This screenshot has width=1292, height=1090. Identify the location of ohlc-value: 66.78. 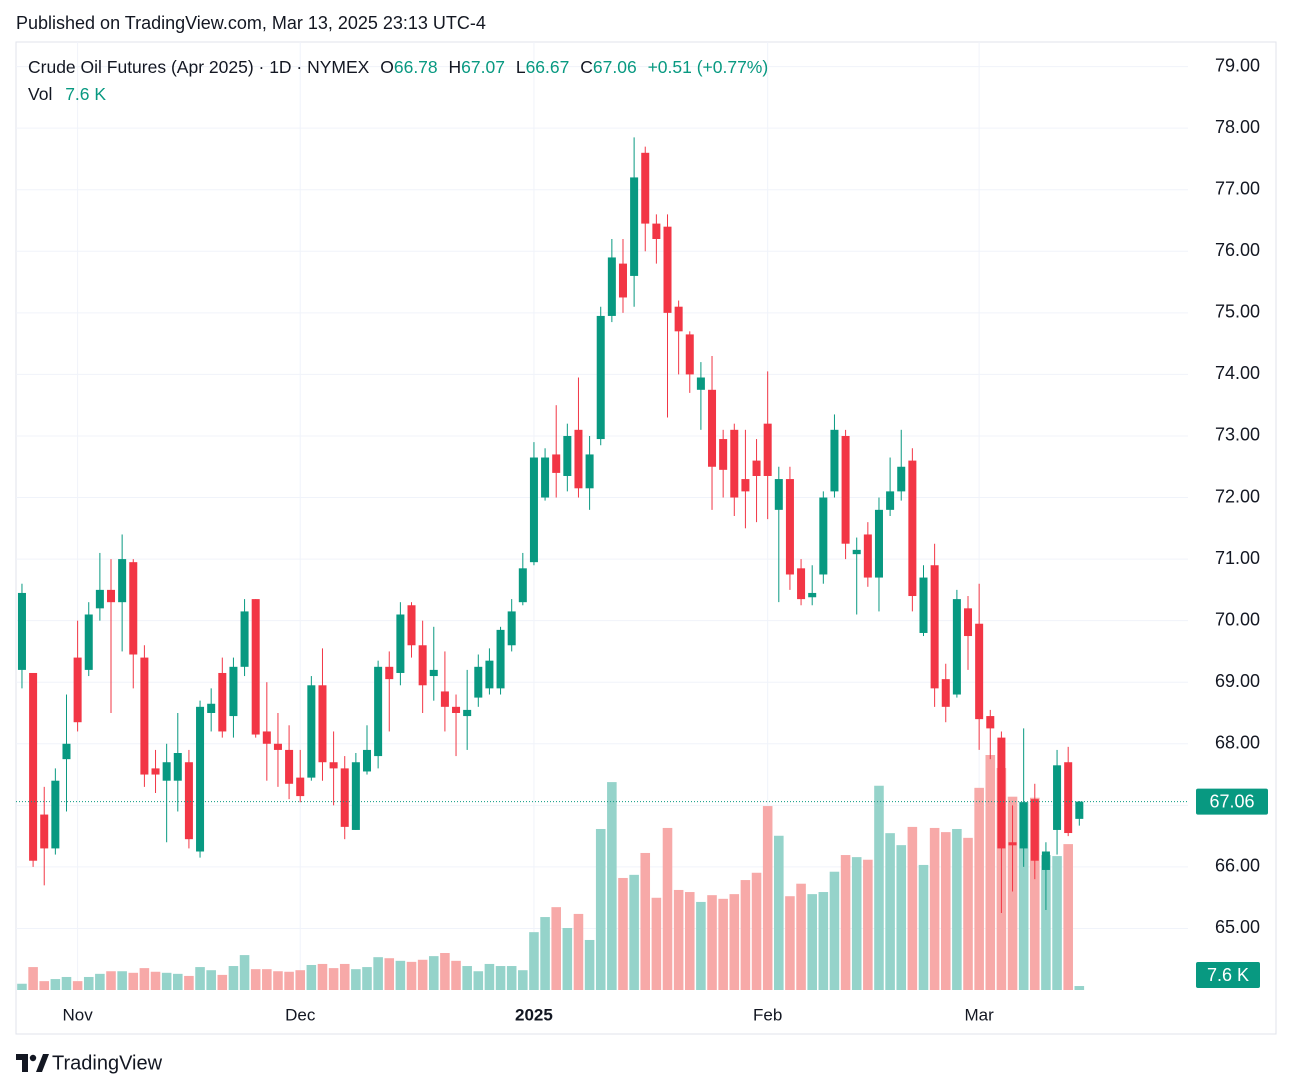
(415, 67).